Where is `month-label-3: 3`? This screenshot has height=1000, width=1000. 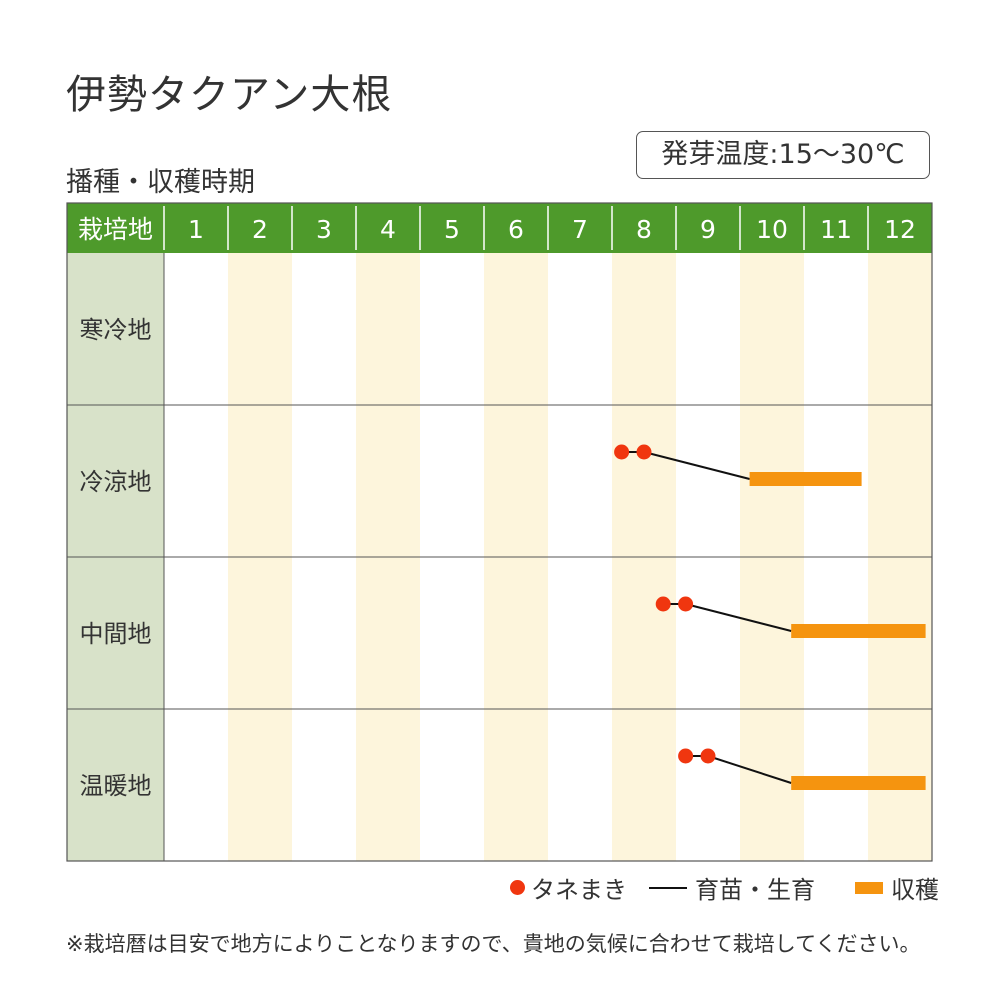
month-label-3: 3 is located at coordinates (324, 229).